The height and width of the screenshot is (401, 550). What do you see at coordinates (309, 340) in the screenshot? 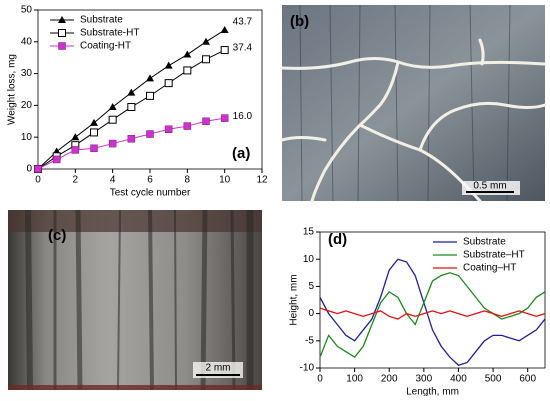
I see `y-tick-label: -5` at bounding box center [309, 340].